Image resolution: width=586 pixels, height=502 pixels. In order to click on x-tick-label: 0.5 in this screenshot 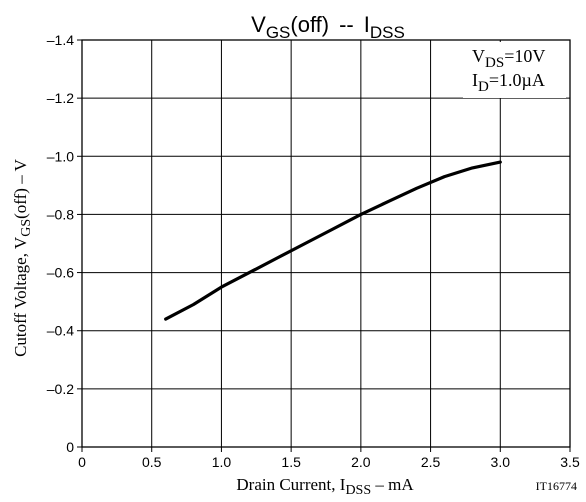, I will do `click(152, 462)`.